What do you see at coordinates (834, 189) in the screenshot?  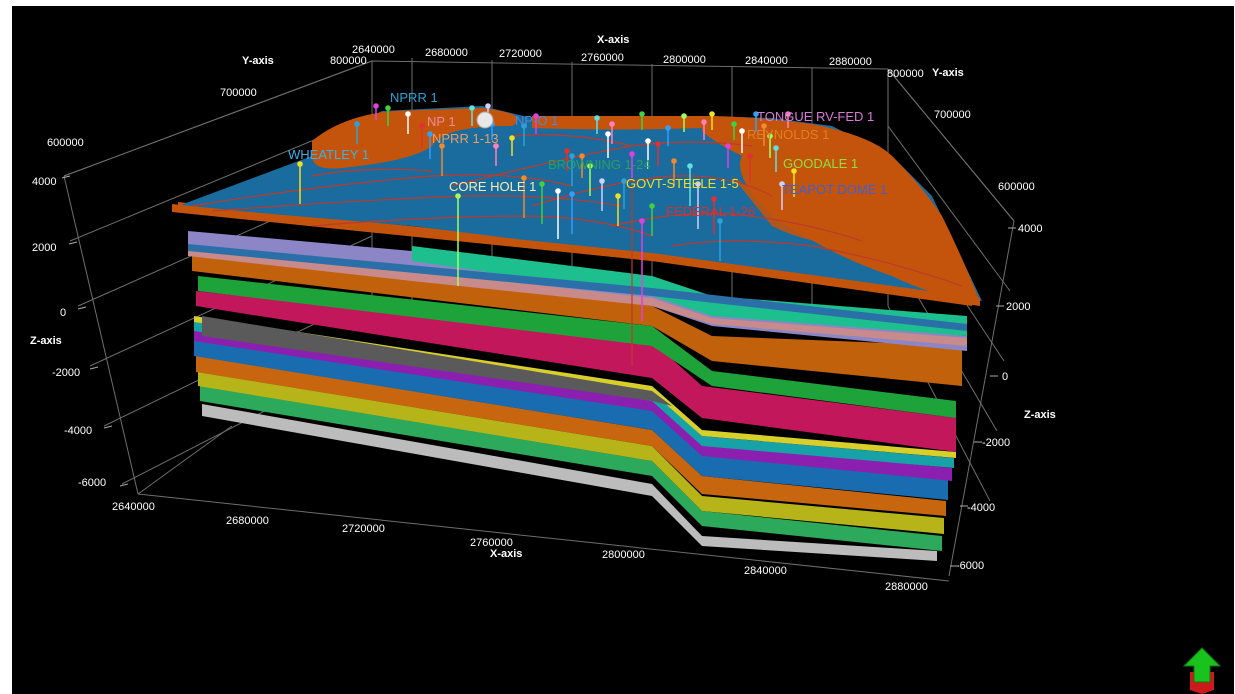 I see `well-label: TEAPOT DOME 1` at bounding box center [834, 189].